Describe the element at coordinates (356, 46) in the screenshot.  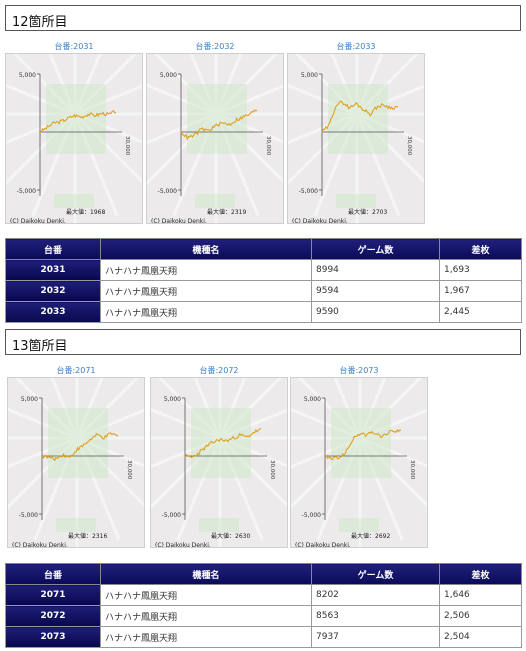
I see `chart-label: 台番:2033` at that location.